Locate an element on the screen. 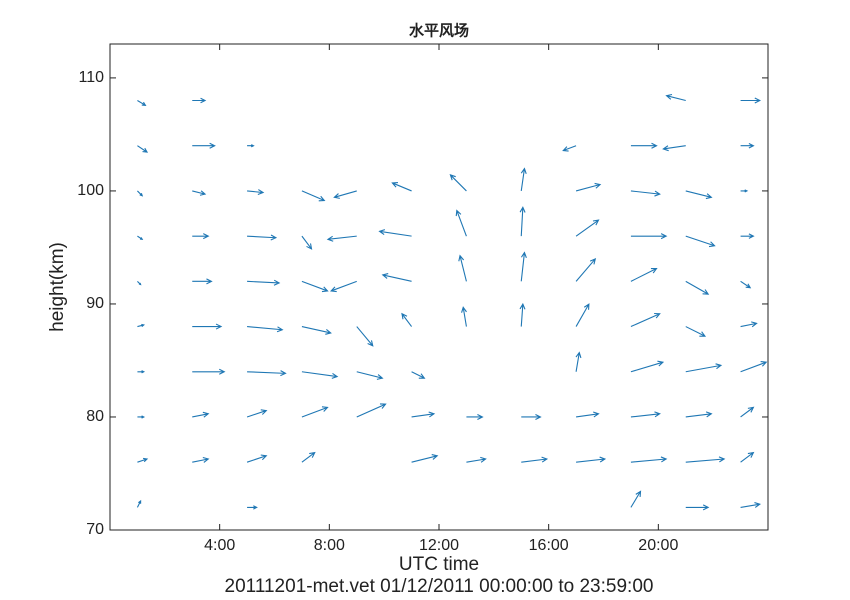 This screenshot has height=600, width=850. y-tick-label: 70 is located at coordinates (95, 529).